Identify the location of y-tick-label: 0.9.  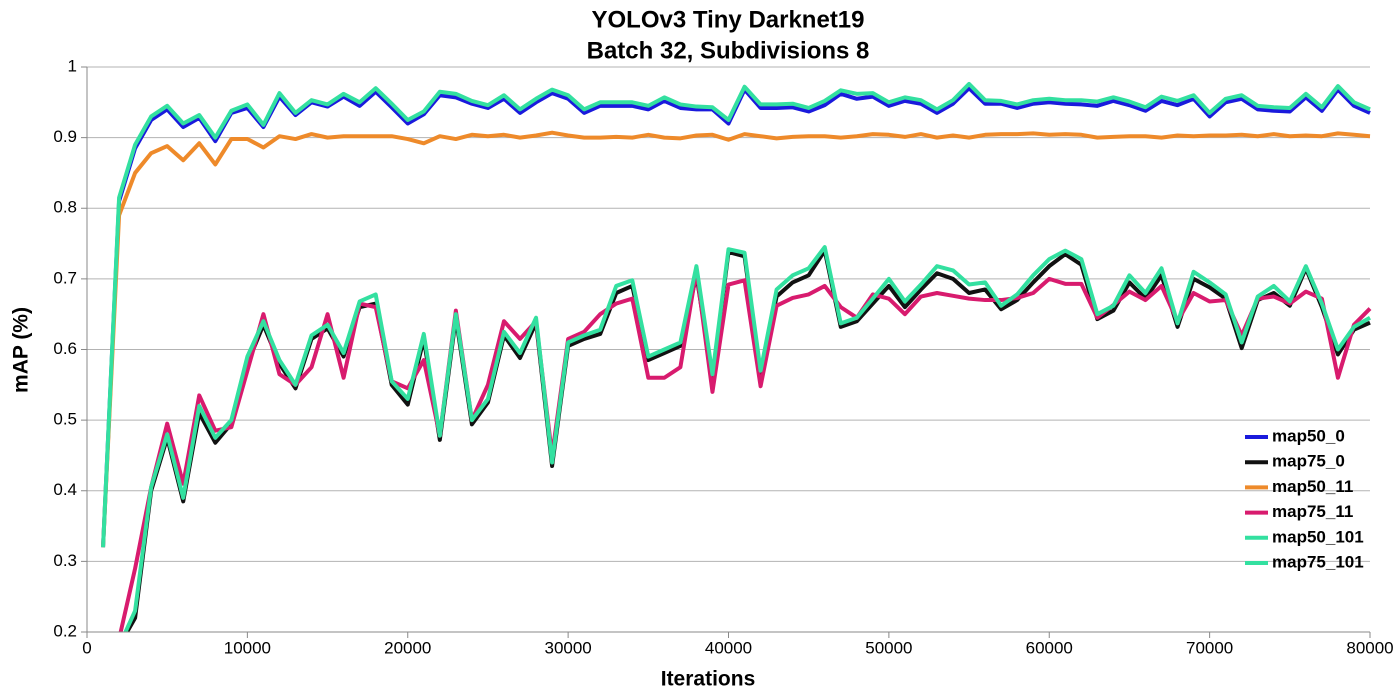
(65, 136).